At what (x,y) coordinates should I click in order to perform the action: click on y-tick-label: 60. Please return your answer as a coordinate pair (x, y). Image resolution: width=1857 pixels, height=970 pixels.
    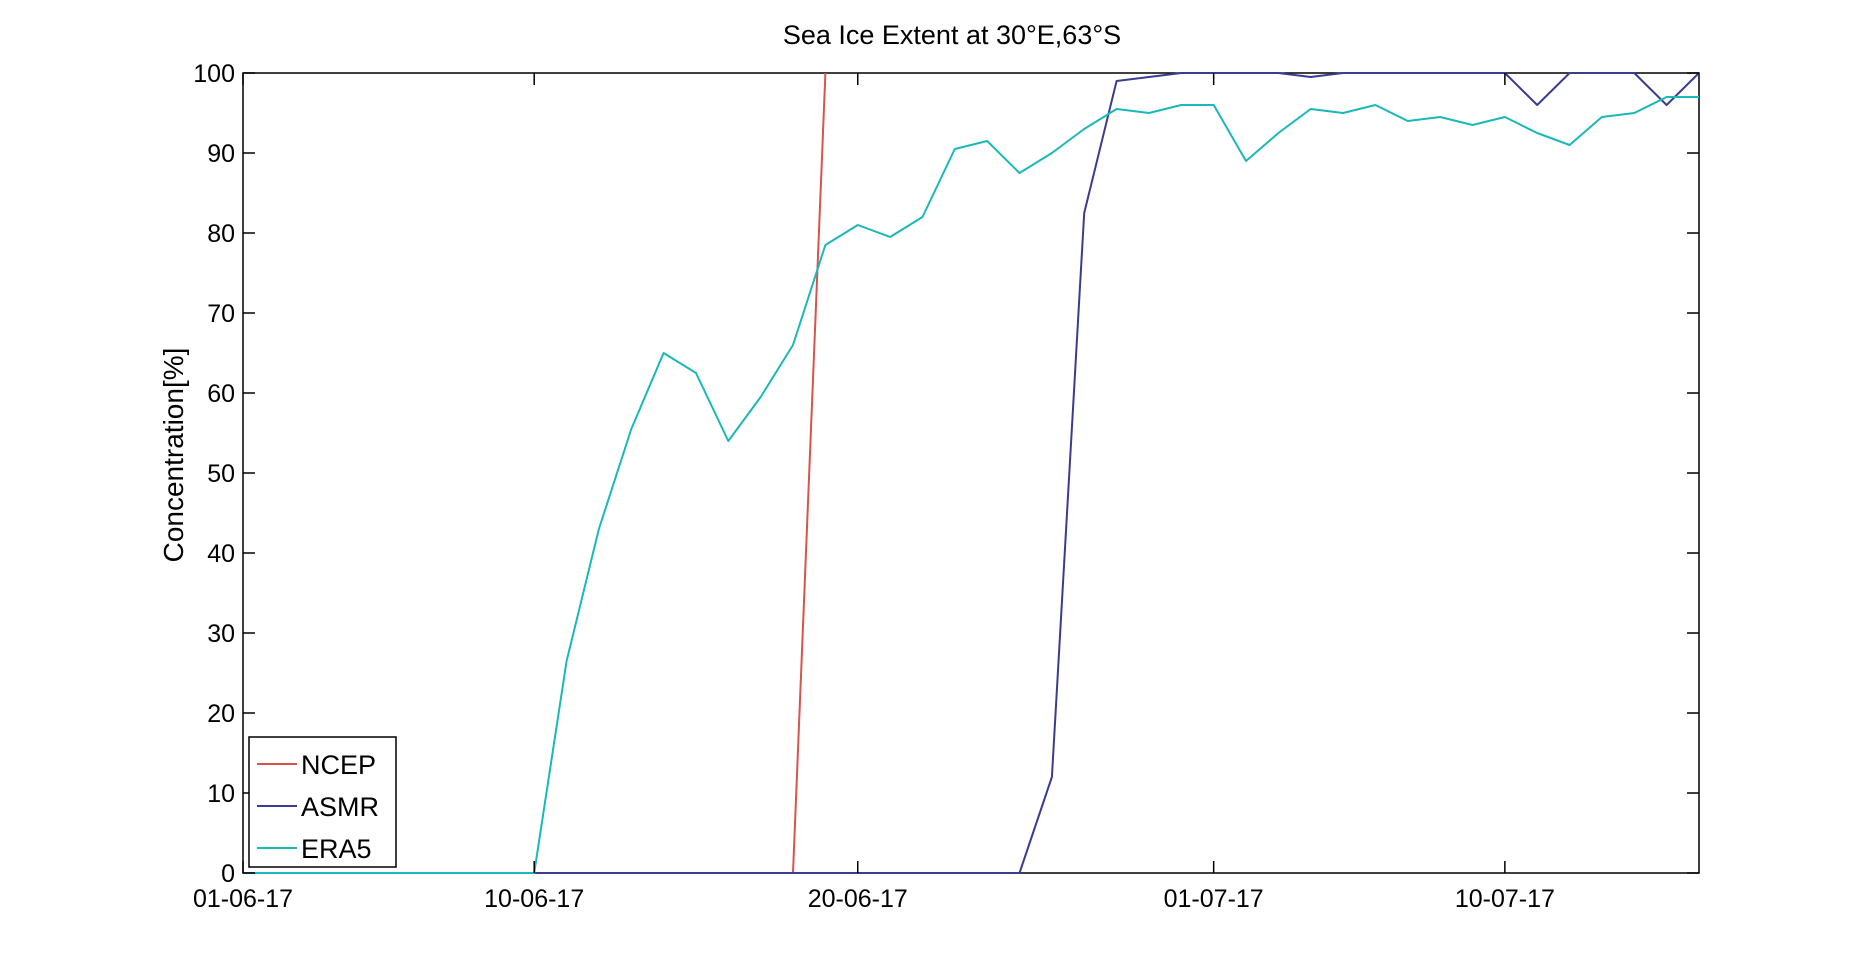
    Looking at the image, I should click on (221, 394).